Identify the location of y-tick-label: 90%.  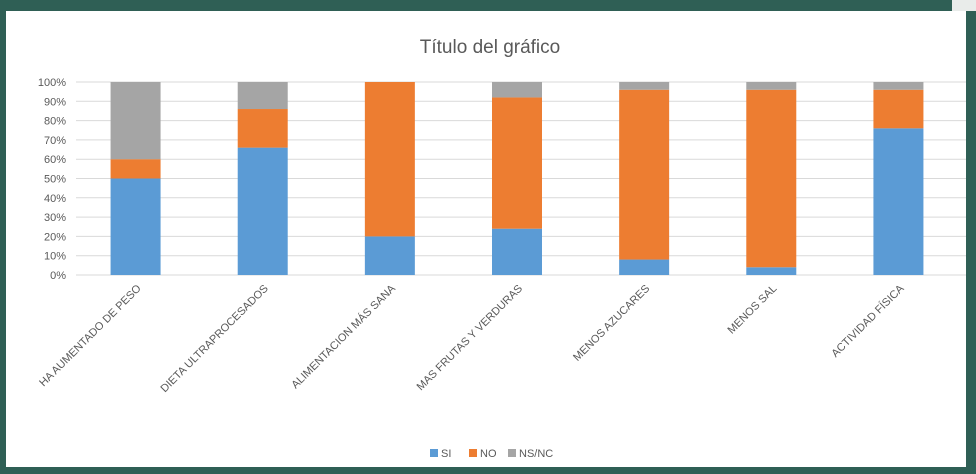
(55, 102).